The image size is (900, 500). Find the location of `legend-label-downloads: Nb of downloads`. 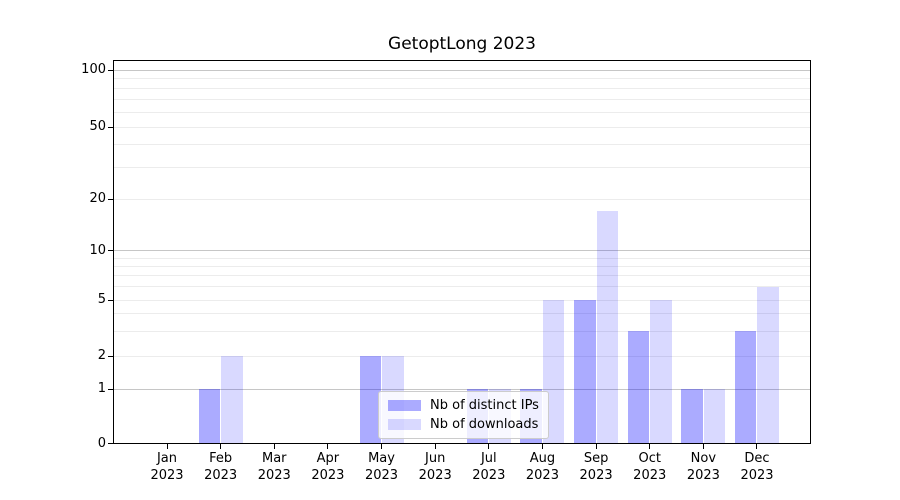

legend-label-downloads: Nb of downloads is located at coordinates (484, 424).